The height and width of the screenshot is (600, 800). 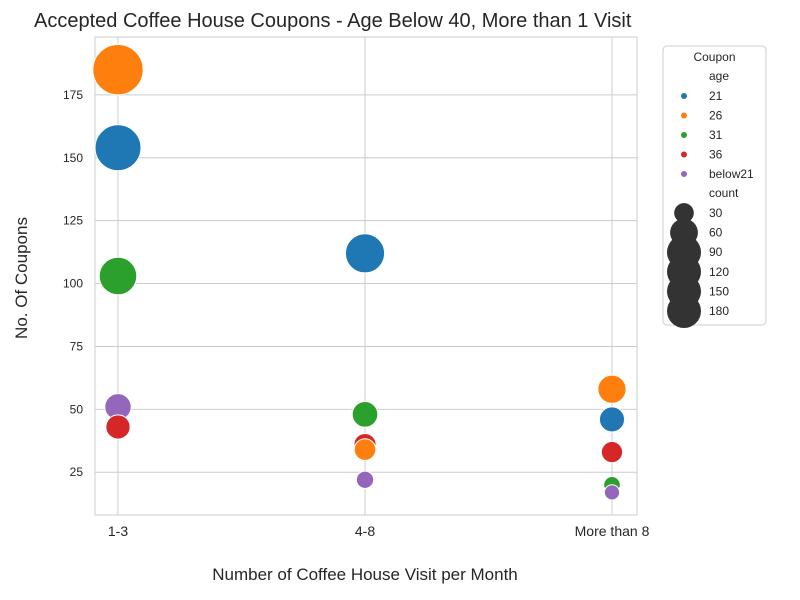 I want to click on legend-label-21: 21, so click(x=716, y=96).